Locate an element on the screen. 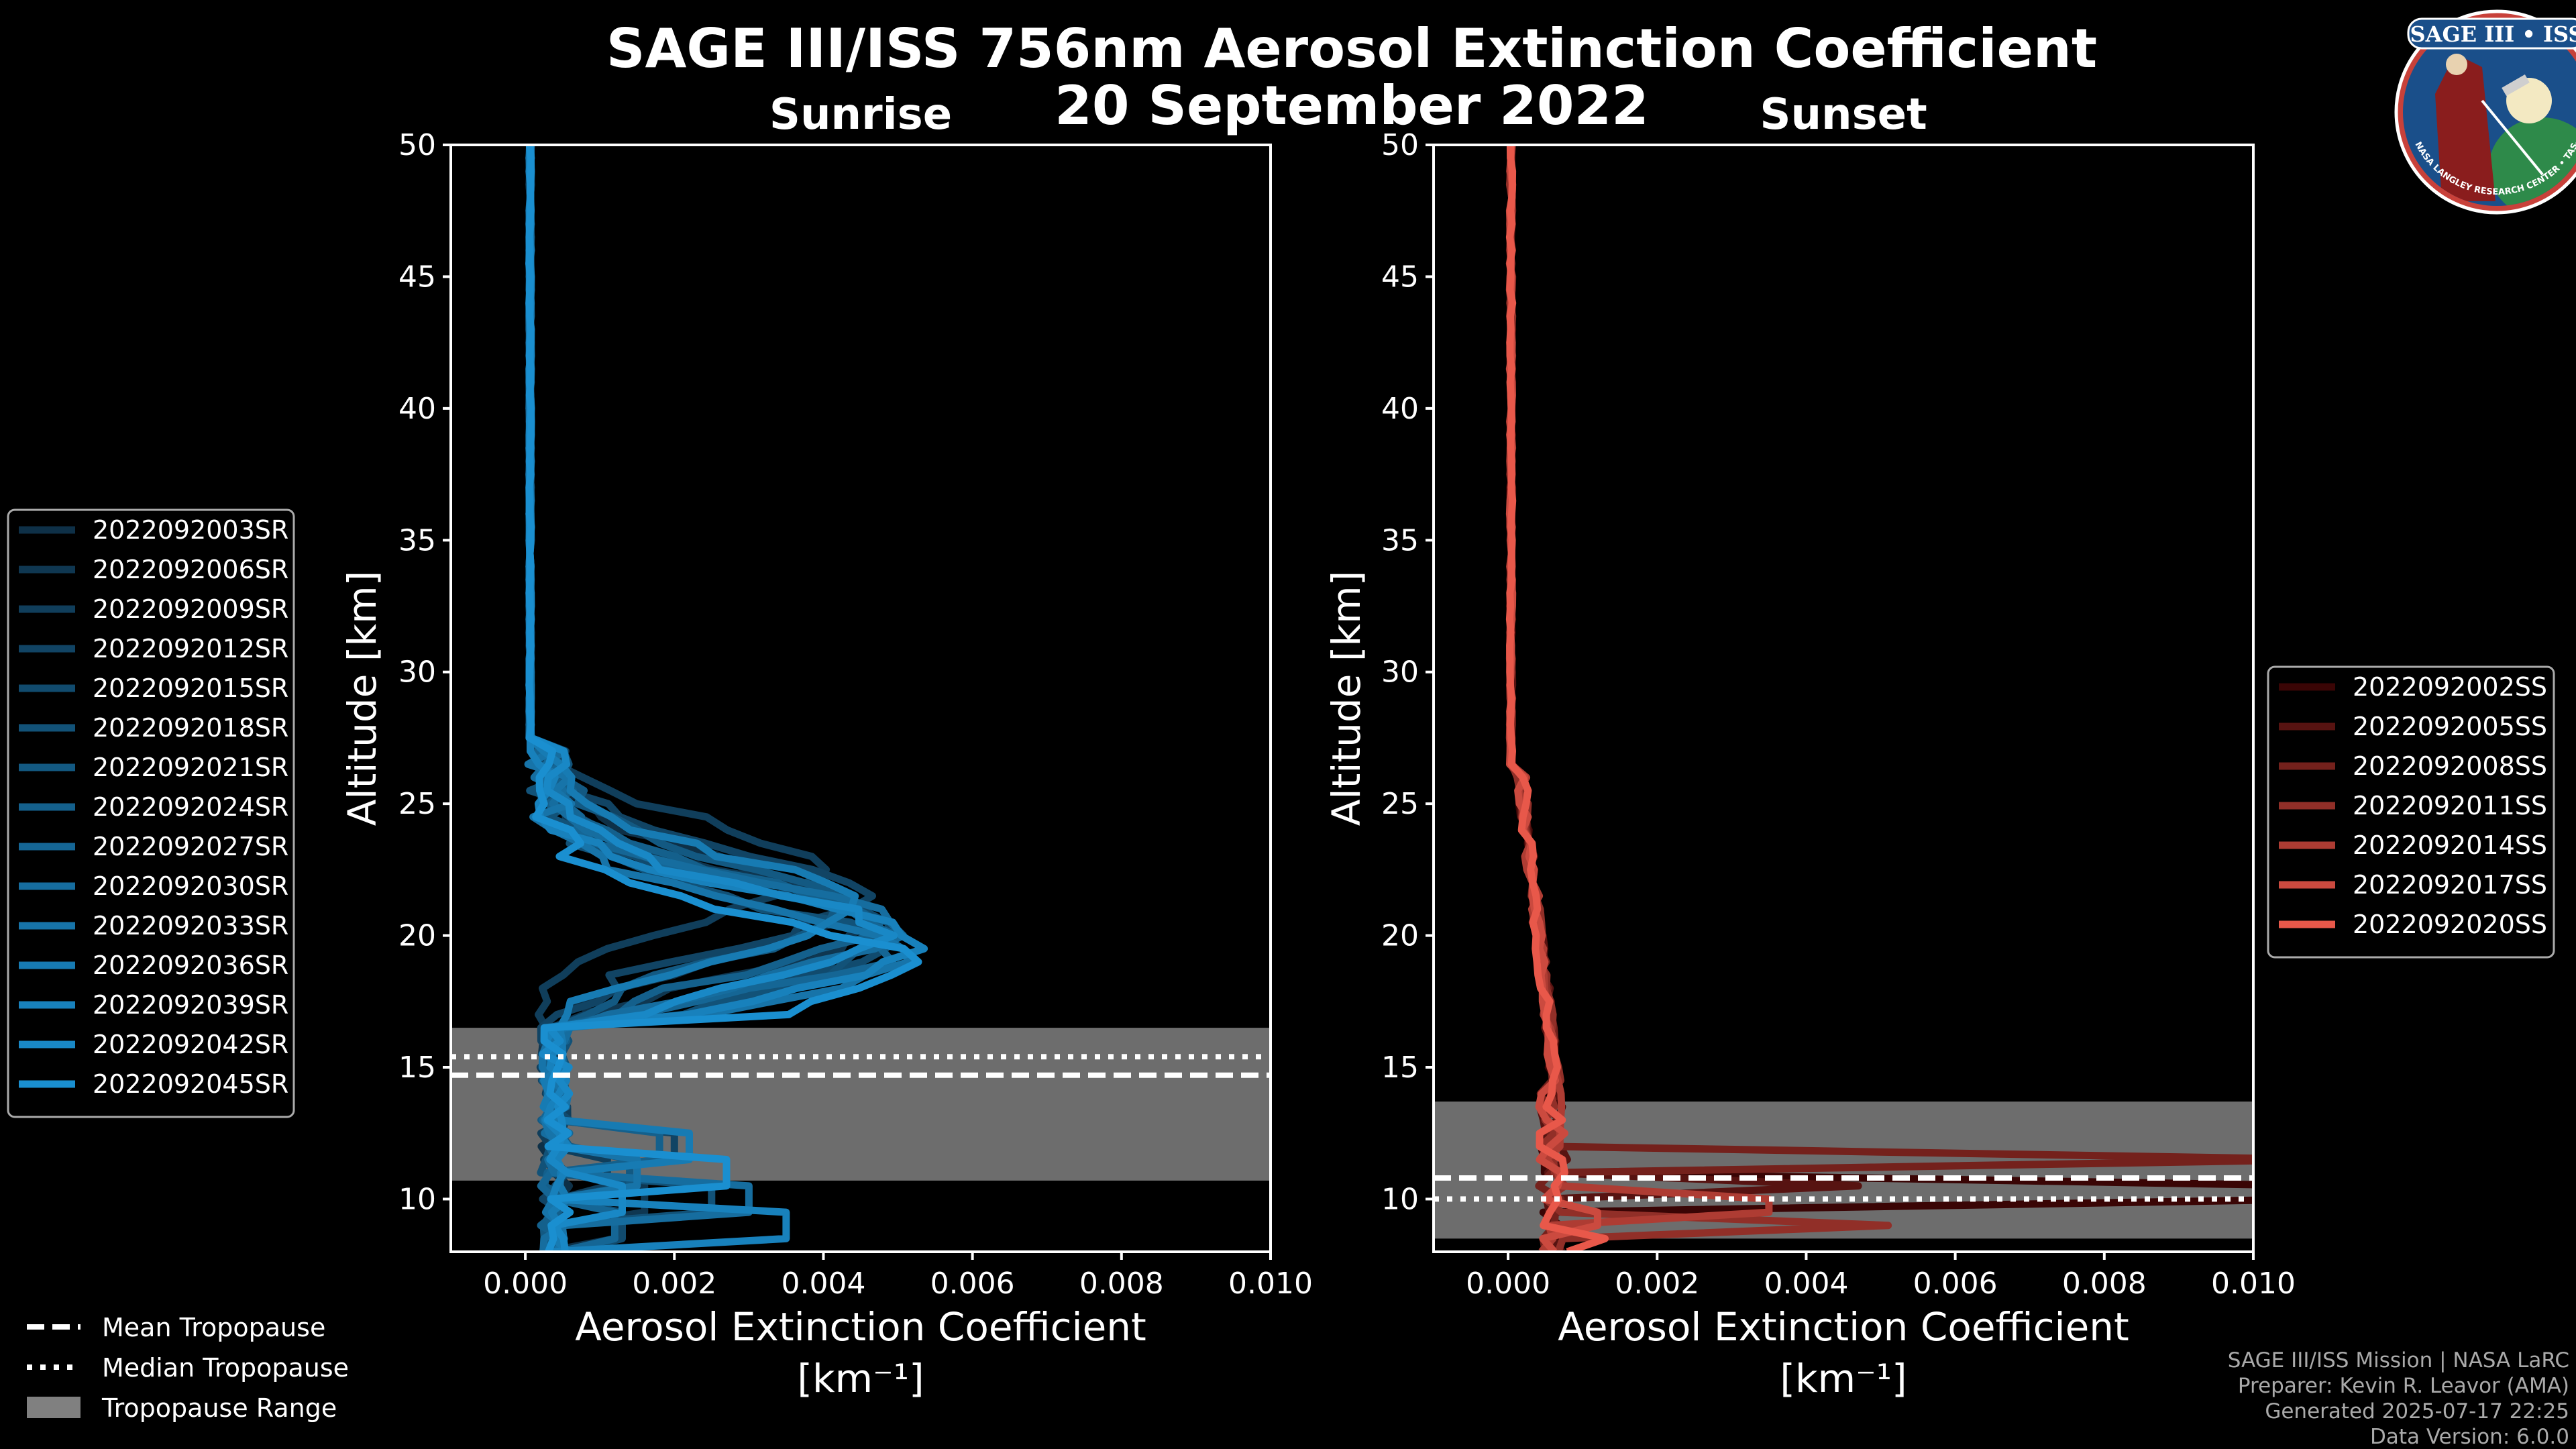  median-tropopause-legend-label: Median Tropopause is located at coordinates (225, 1368).